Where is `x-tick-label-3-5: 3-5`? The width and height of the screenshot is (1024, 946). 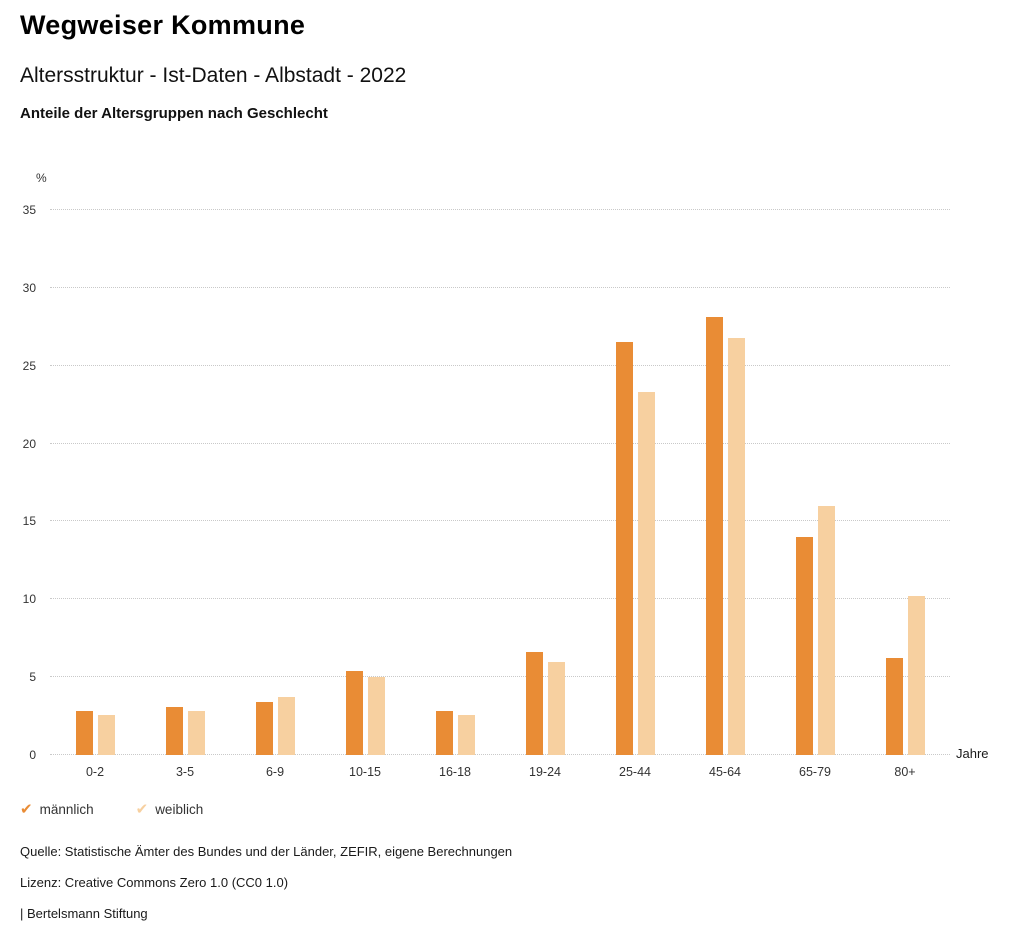 x-tick-label-3-5: 3-5 is located at coordinates (185, 772).